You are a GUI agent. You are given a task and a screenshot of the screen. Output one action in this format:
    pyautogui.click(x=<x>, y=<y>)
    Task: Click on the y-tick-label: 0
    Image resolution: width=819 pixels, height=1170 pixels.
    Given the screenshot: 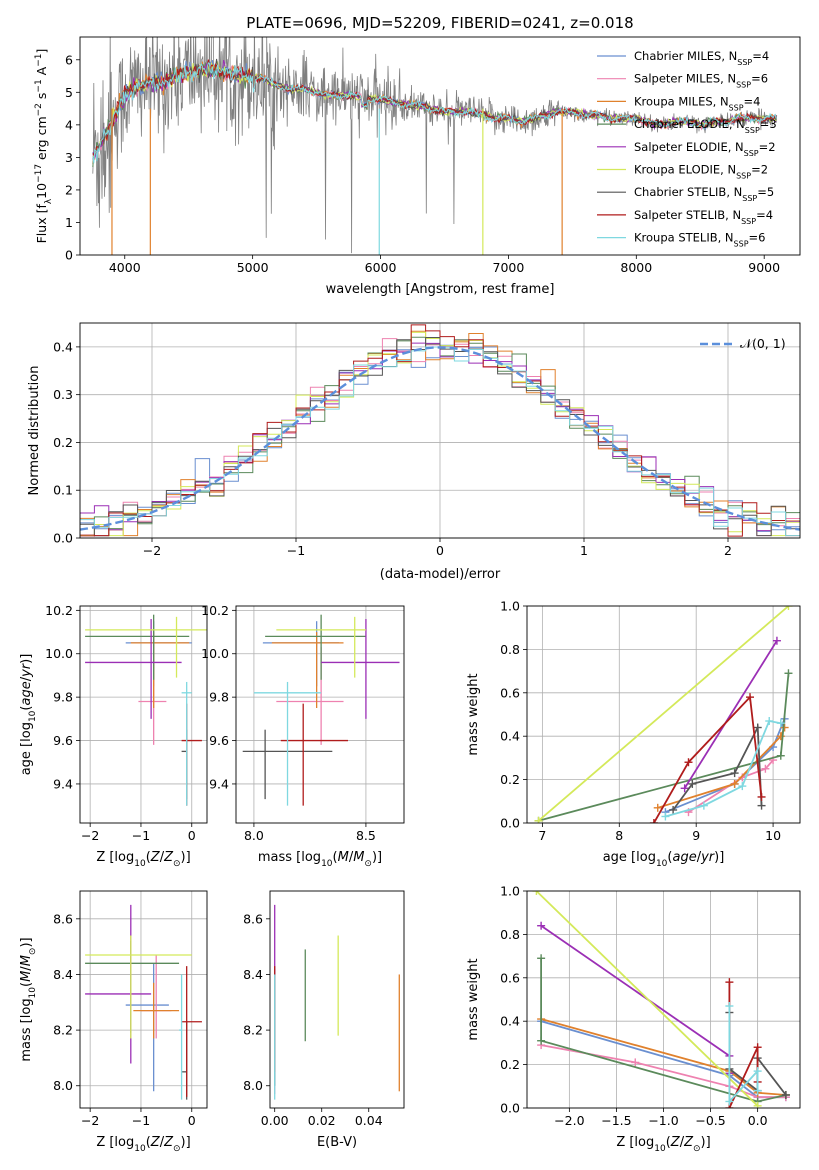 What is the action you would take?
    pyautogui.click(x=69, y=255)
    